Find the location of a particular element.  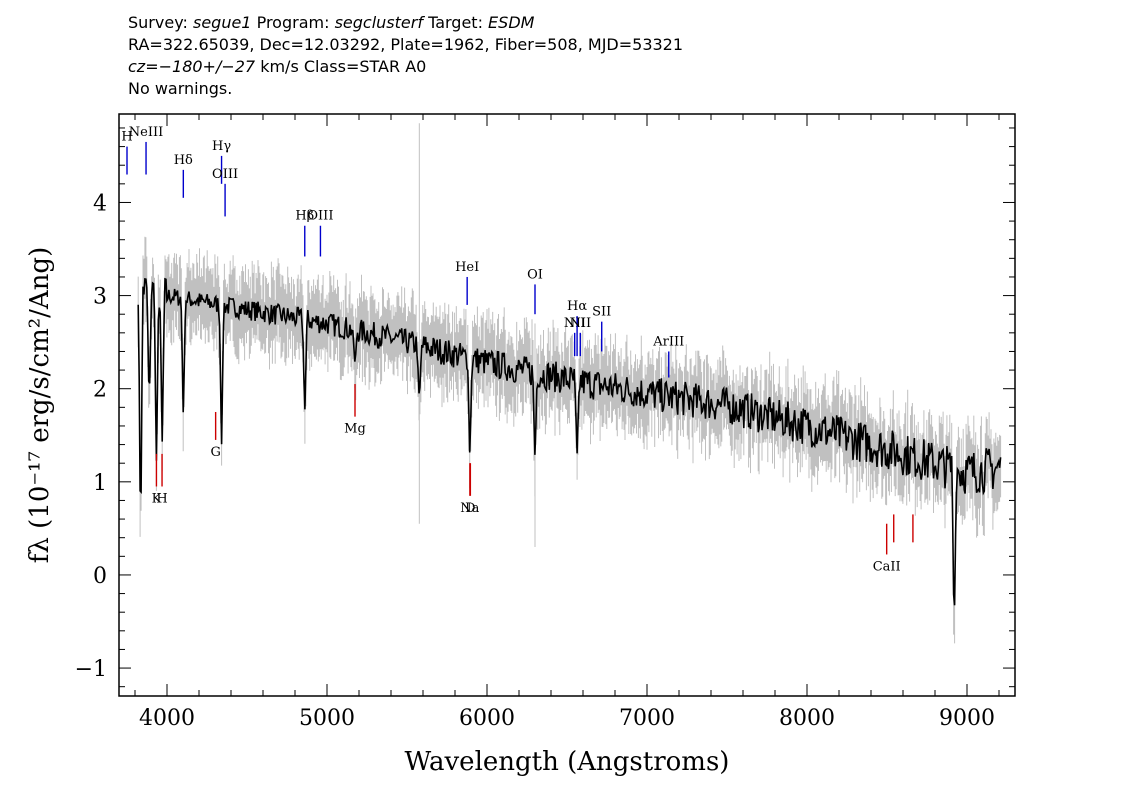

absorption-label-6: CaII is located at coordinates (887, 566).